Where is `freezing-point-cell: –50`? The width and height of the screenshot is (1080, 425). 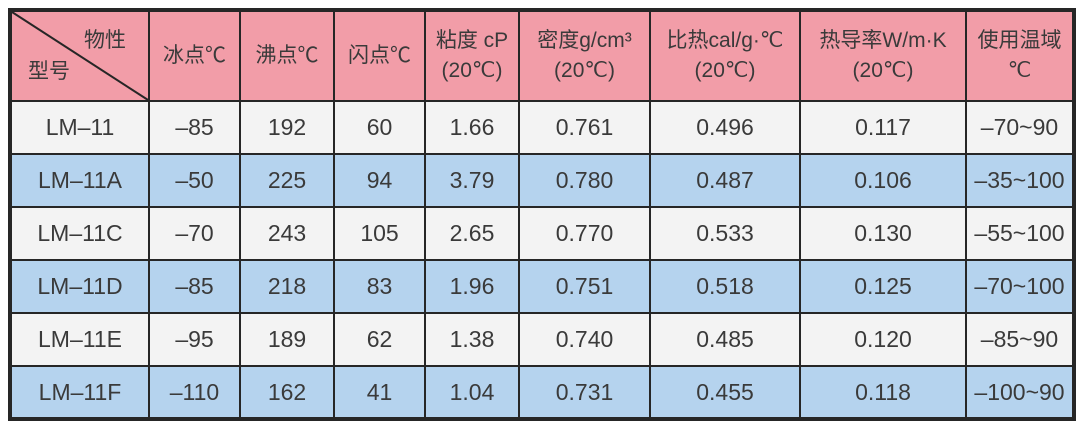 freezing-point-cell: –50 is located at coordinates (194, 180).